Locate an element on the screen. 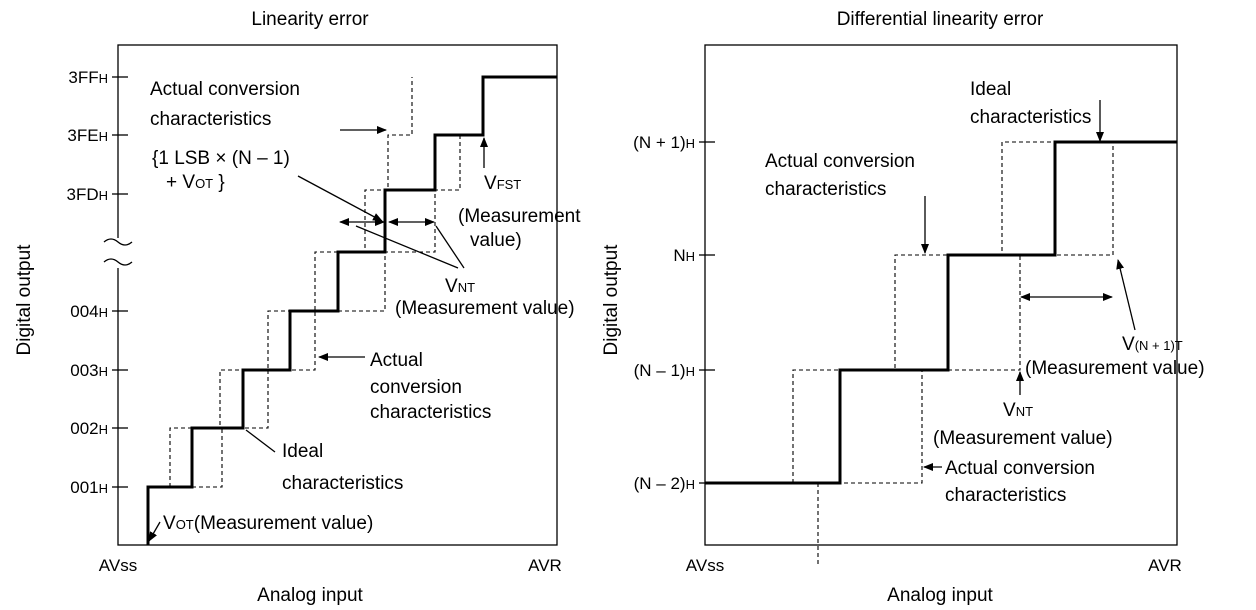 This screenshot has height=610, width=1256. tick-label: 001H is located at coordinates (89, 487).